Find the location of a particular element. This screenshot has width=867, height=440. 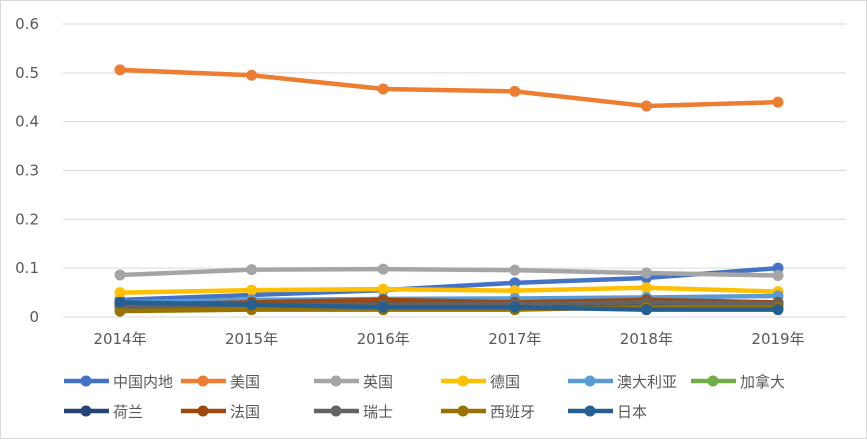

y-tick-label: 0 is located at coordinates (34, 317).